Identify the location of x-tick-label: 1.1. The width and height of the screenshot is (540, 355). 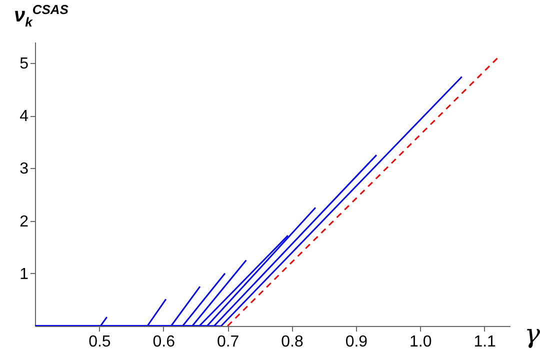
(485, 342).